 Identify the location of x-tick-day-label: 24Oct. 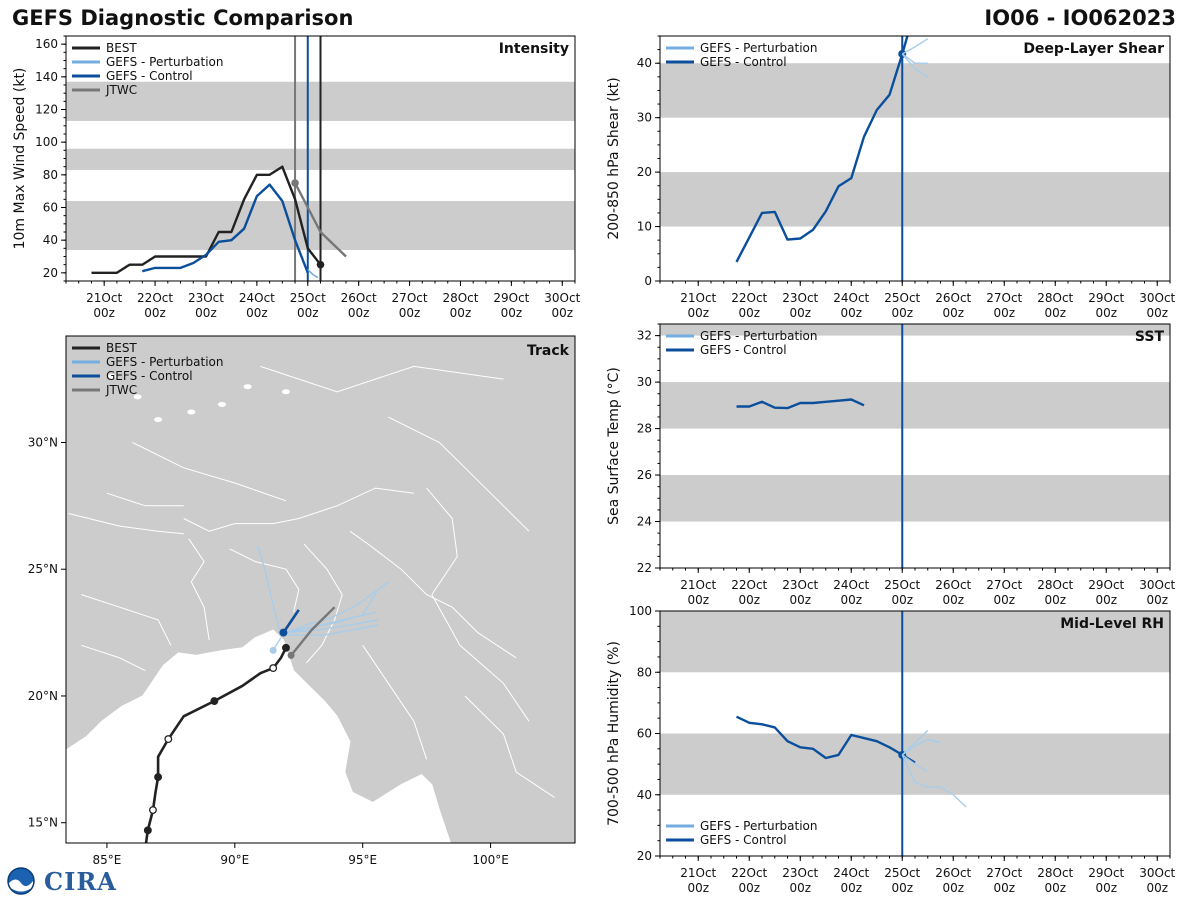
(851, 298).